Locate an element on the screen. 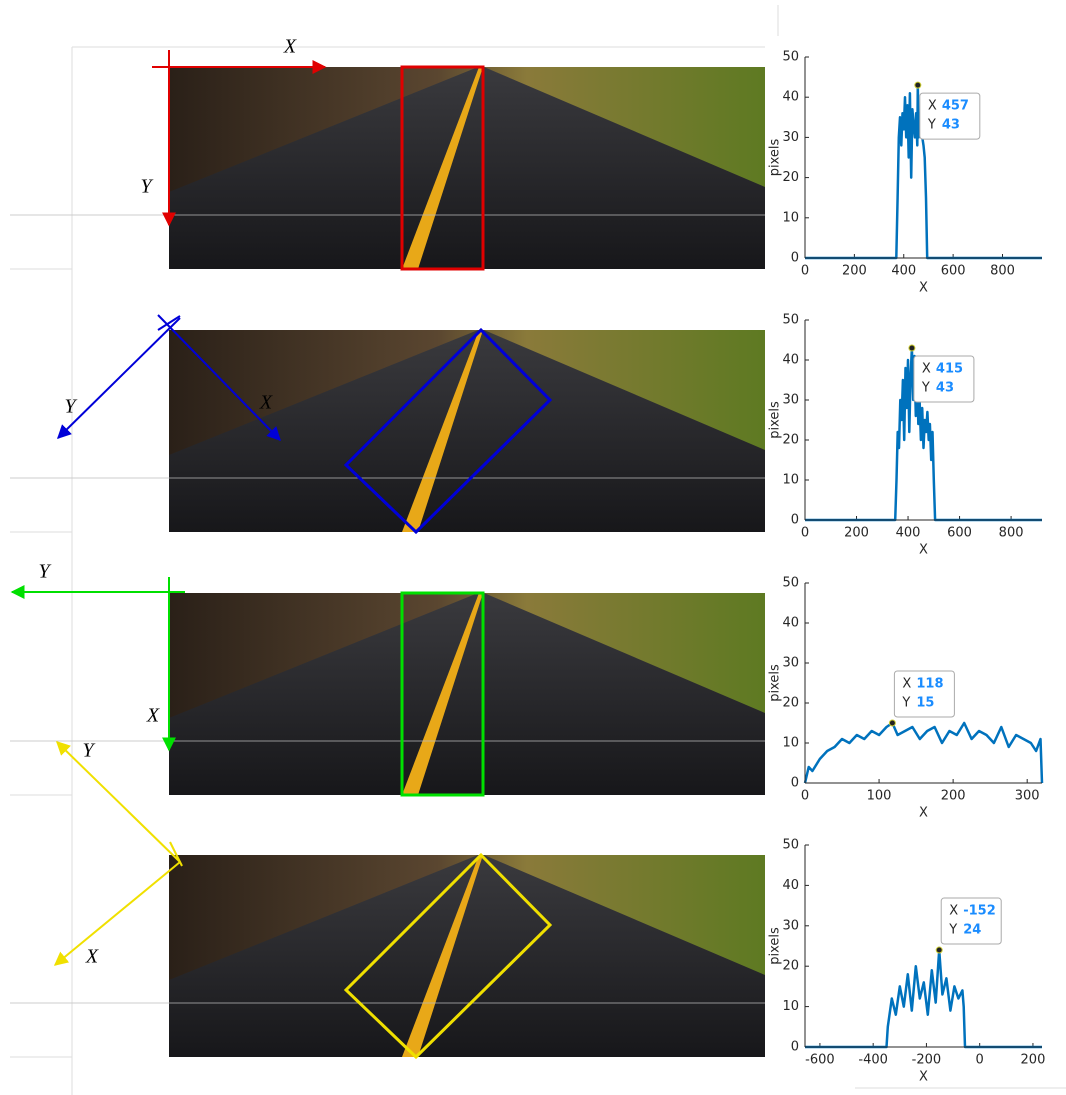 Image resolution: width=1066 pixels, height=1095 pixels. x-tick-label: -400 is located at coordinates (873, 1060).